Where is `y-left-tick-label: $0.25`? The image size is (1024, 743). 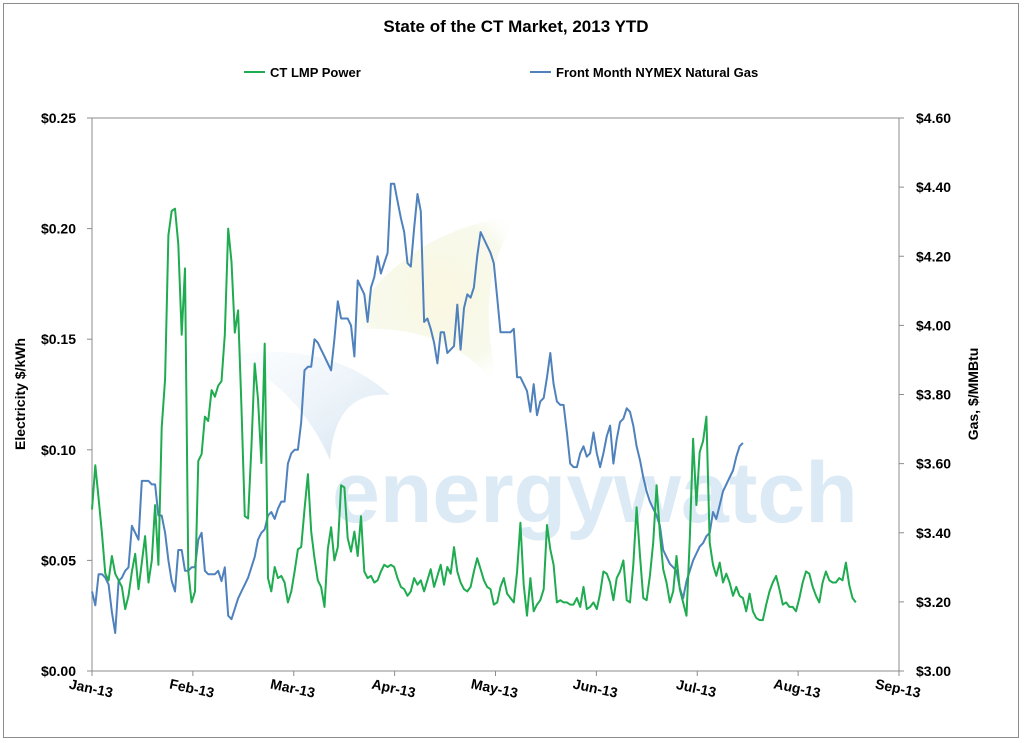
y-left-tick-label: $0.25 is located at coordinates (58, 118).